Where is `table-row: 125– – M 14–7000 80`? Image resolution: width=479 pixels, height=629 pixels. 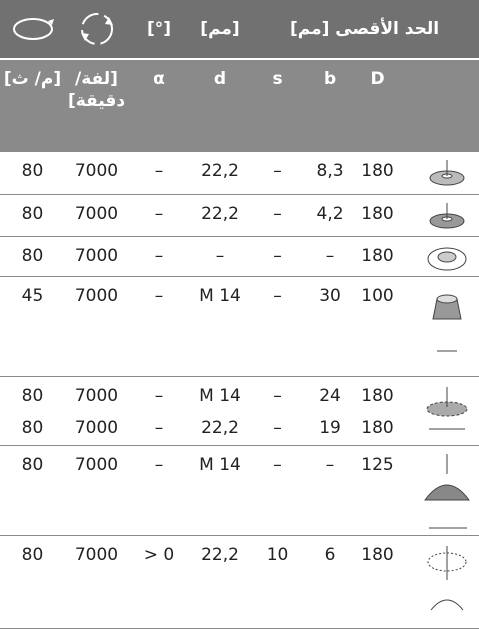 table-row: 125– – M 14–7000 80 is located at coordinates (239, 490).